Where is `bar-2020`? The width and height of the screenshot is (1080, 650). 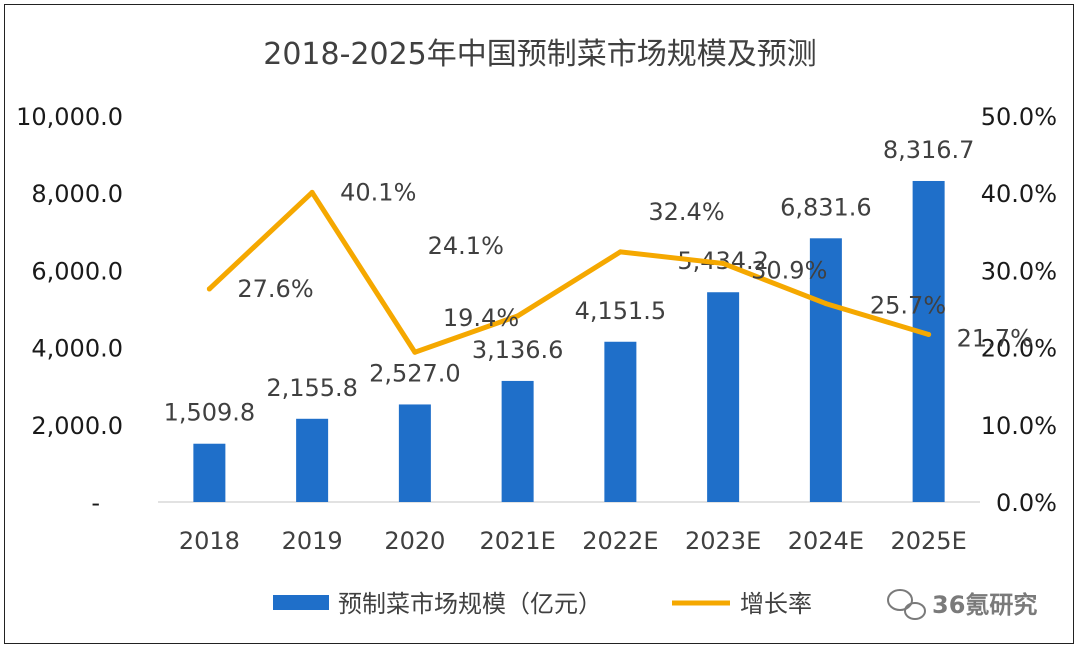
bar-2020 is located at coordinates (414, 453).